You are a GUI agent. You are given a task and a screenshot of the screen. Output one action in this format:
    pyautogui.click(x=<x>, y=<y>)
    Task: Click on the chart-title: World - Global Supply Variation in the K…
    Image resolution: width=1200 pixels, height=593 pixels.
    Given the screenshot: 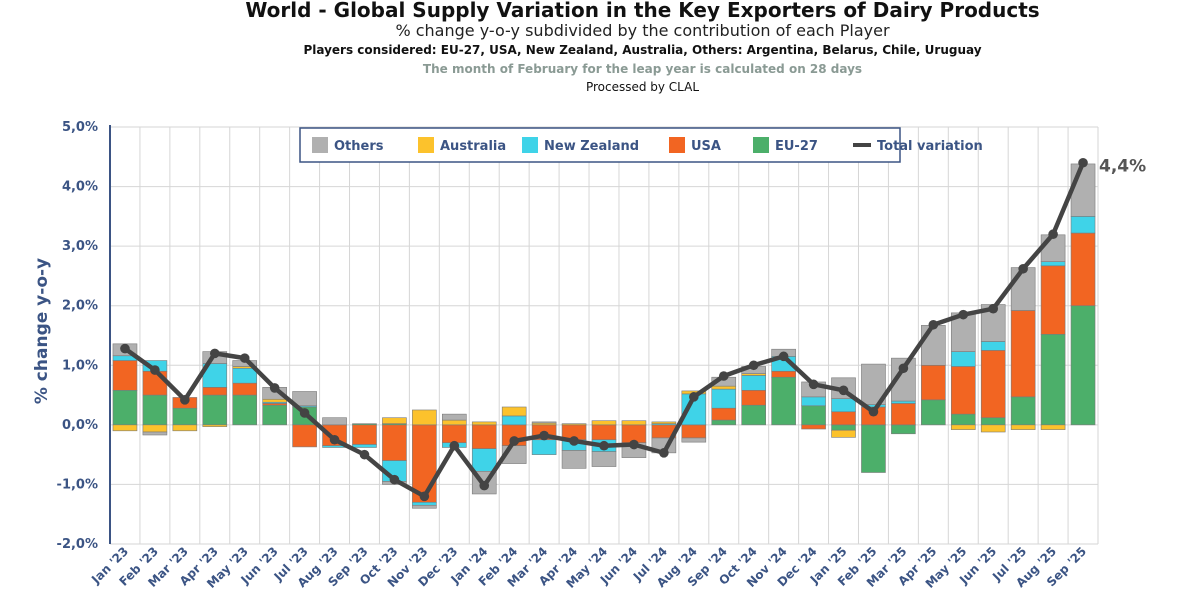 What is the action you would take?
    pyautogui.click(x=642, y=11)
    